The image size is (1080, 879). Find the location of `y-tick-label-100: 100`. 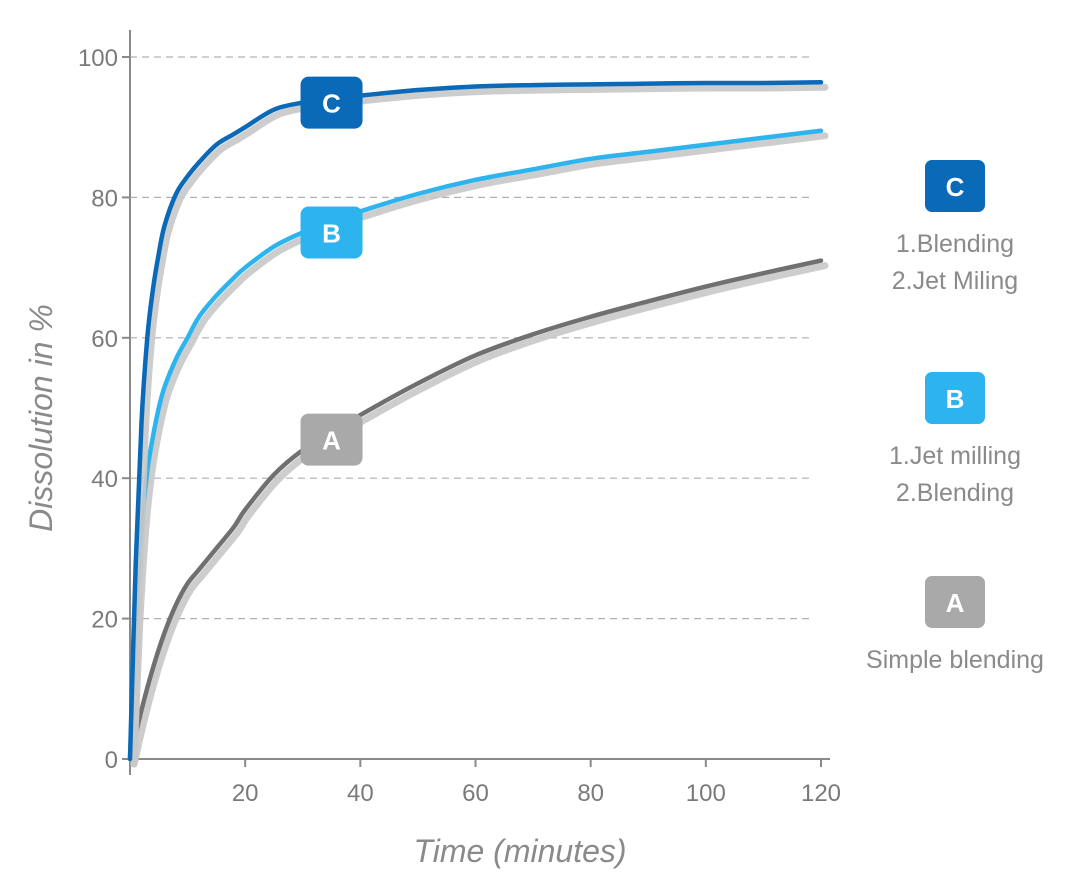

y-tick-label-100: 100 is located at coordinates (98, 58).